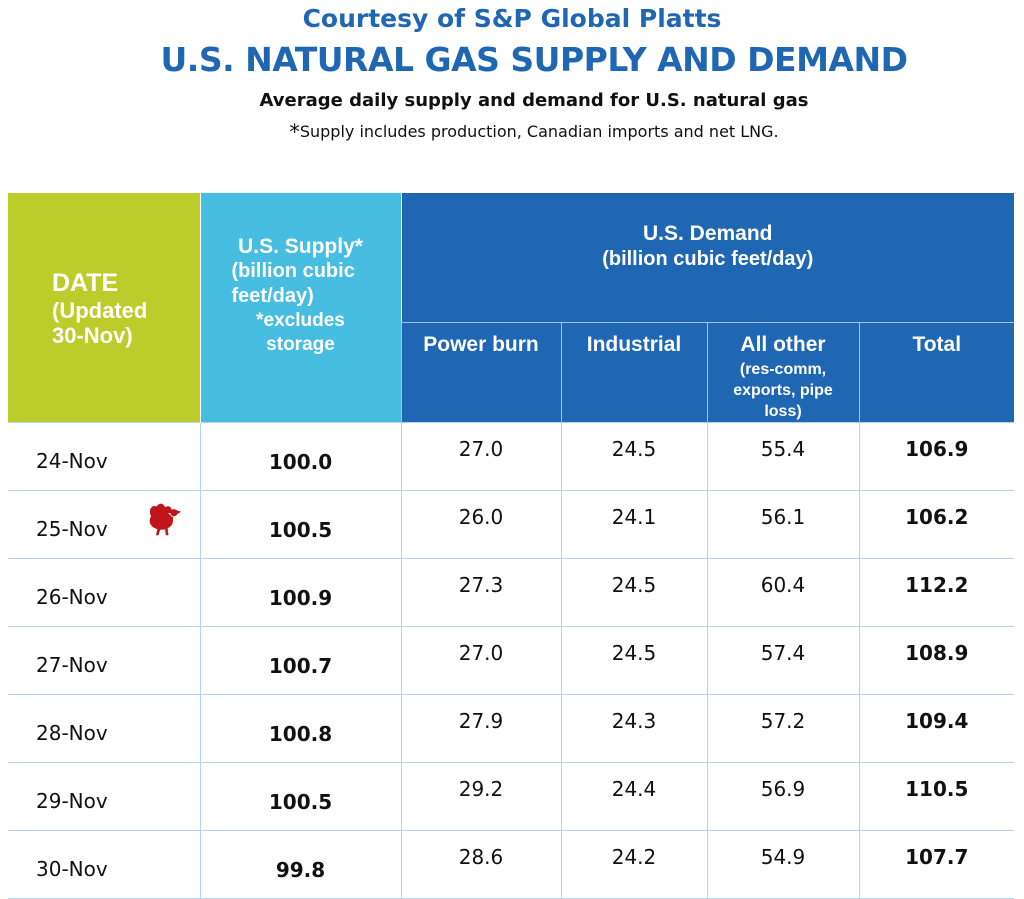 This screenshot has width=1024, height=899. Describe the element at coordinates (936, 660) in the screenshot. I see `total-cell: 108.9` at that location.